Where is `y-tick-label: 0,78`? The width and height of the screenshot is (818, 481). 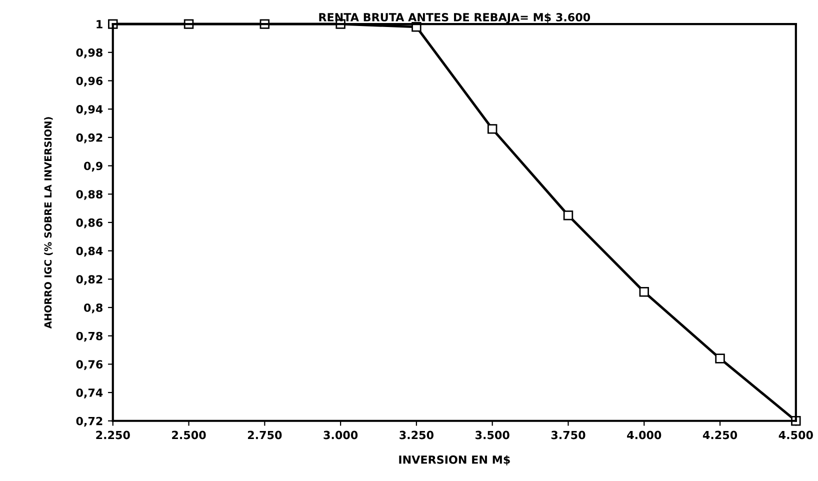 y-tick-label: 0,78 is located at coordinates (89, 337).